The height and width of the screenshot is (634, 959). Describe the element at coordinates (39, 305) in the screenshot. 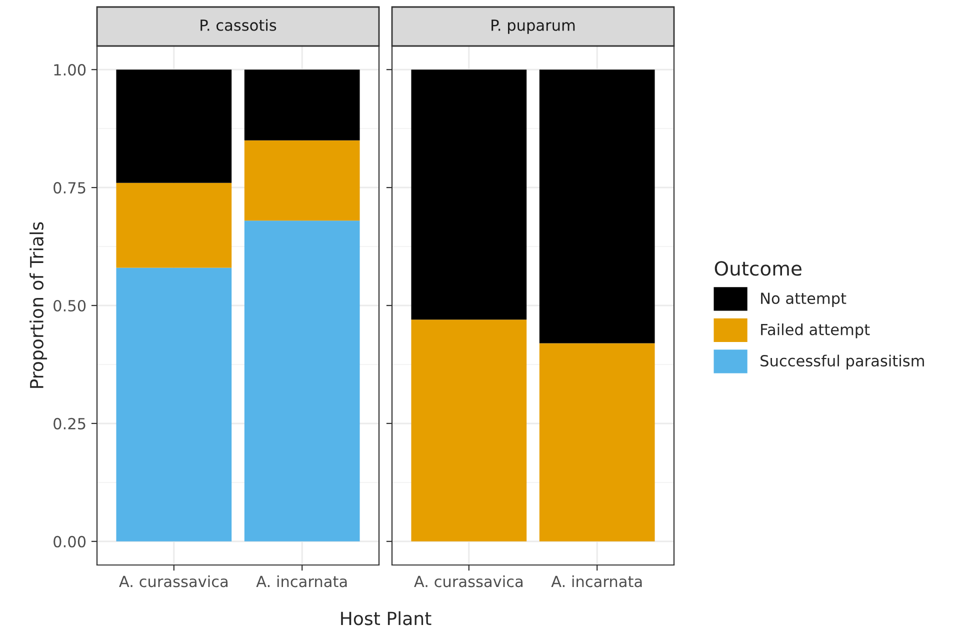

I see `y-axis-title: Proportion of Trials` at that location.